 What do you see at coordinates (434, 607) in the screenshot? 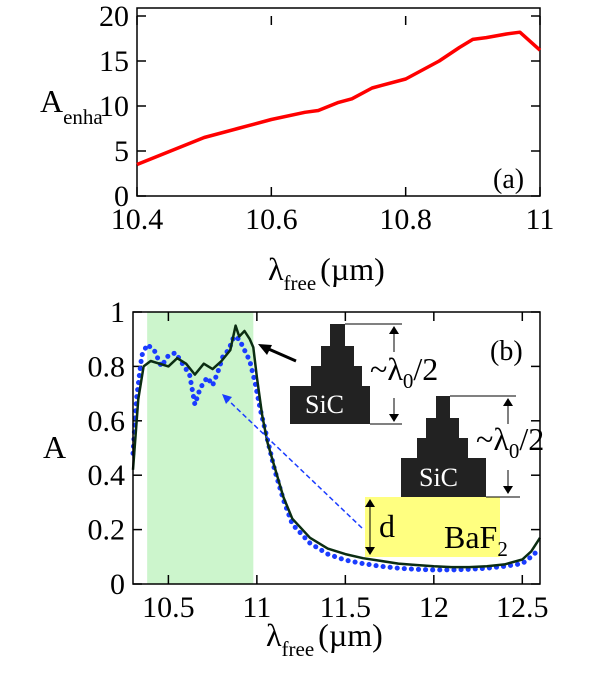
I see `panel-b-xtick-label: 12` at bounding box center [434, 607].